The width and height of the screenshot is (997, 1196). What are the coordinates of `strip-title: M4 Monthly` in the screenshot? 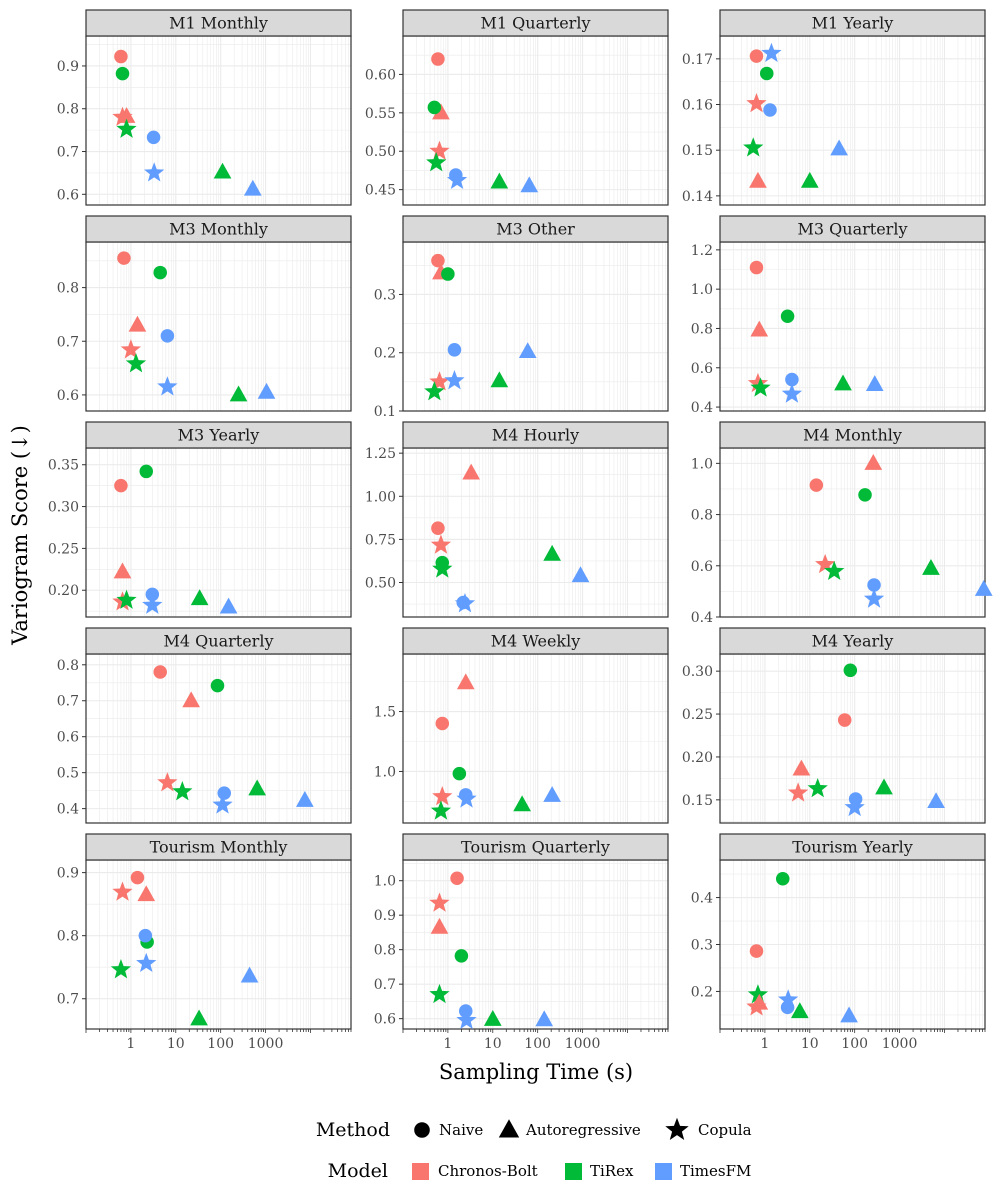 It's located at (852, 435).